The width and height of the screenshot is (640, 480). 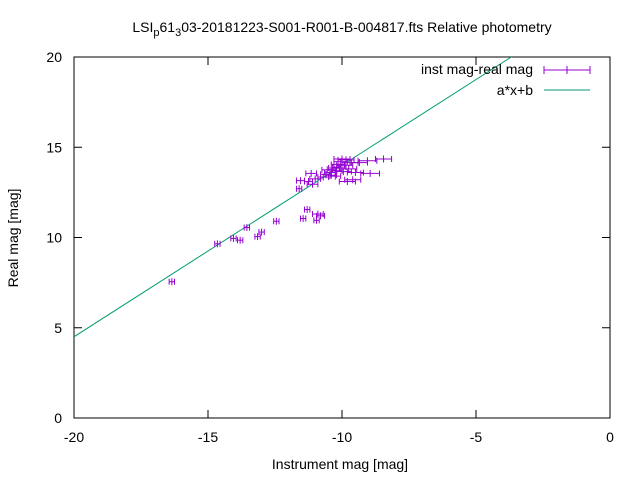 I want to click on x-tick-label: -5, so click(x=476, y=437).